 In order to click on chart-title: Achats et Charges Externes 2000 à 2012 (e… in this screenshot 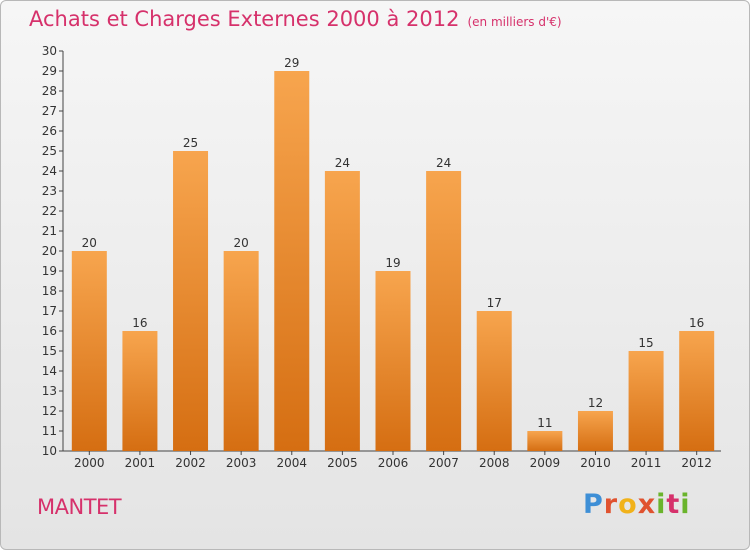, I will do `click(295, 19)`.